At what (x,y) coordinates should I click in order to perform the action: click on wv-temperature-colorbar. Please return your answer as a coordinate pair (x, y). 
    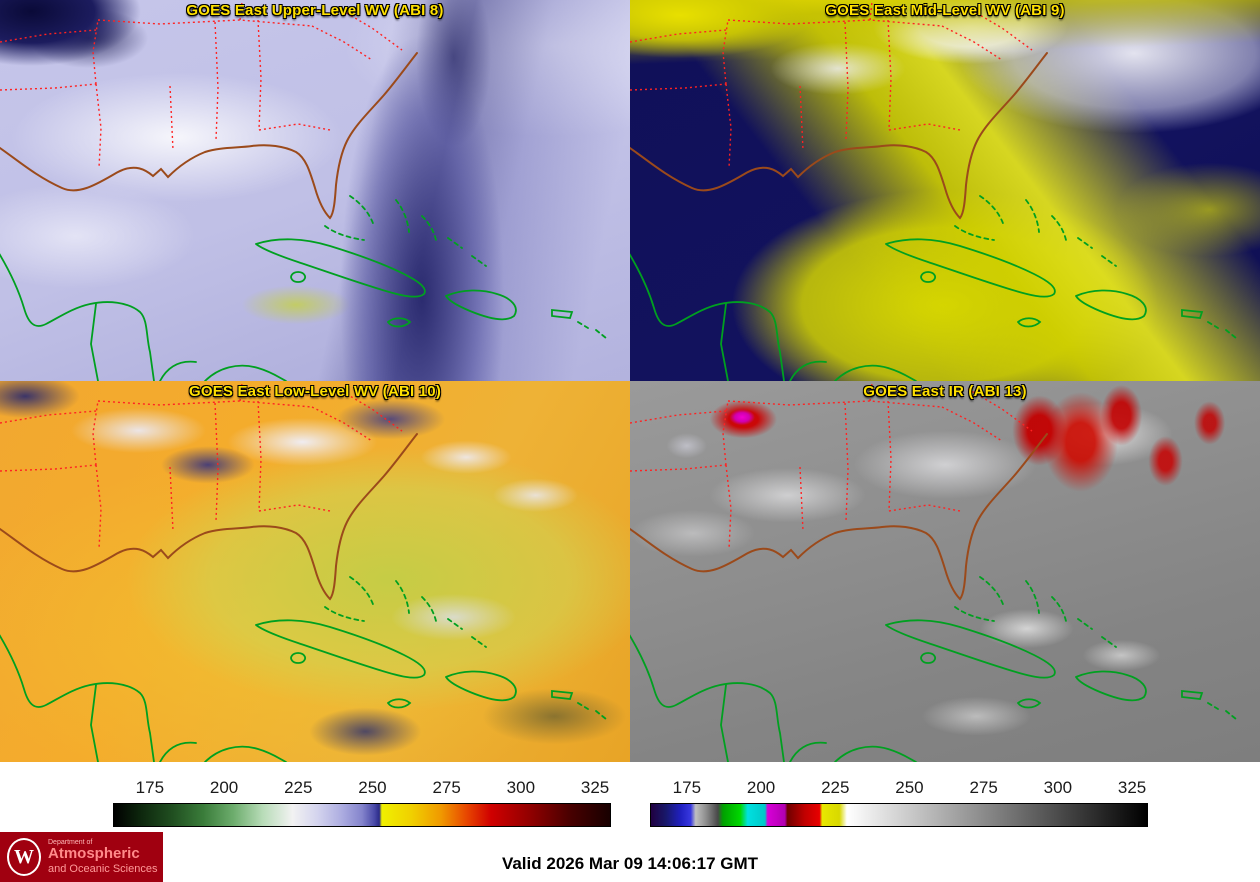
    Looking at the image, I should click on (362, 815).